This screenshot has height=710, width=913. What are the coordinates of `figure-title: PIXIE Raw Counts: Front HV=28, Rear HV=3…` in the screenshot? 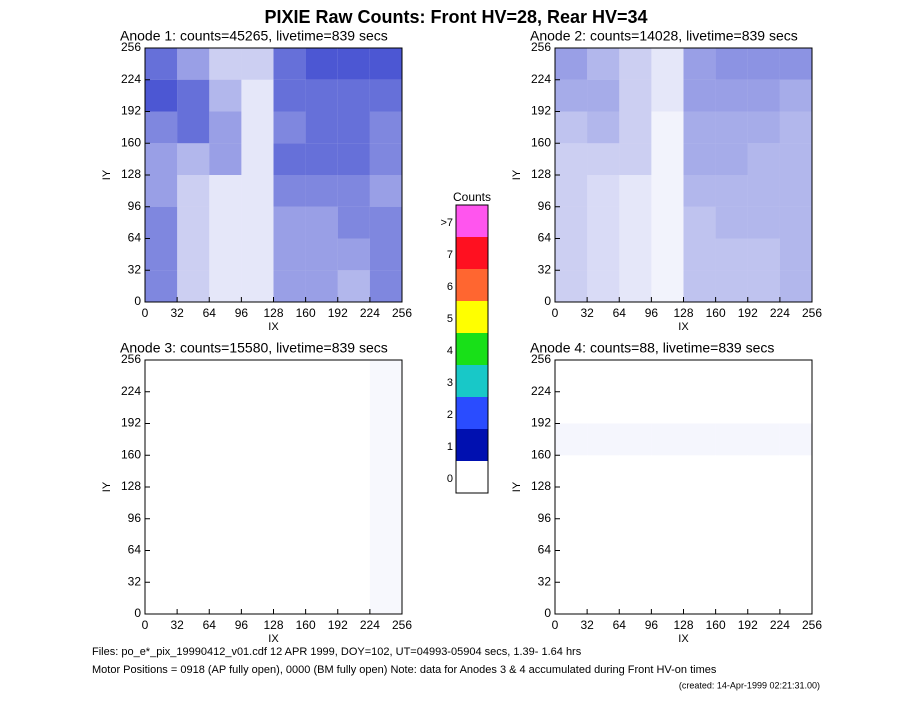 It's located at (455, 17).